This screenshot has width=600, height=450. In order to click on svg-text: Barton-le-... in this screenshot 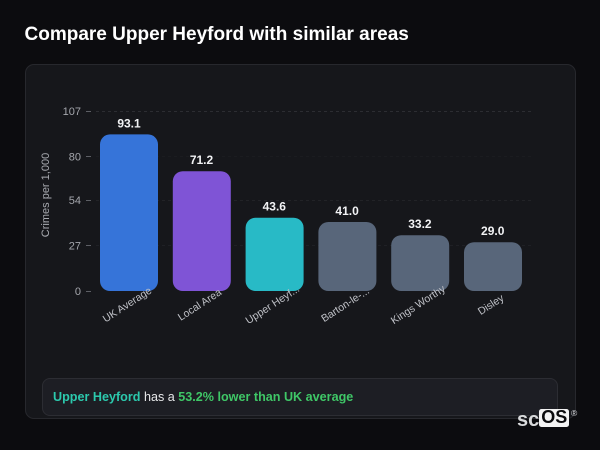, I will do `click(345, 305)`.